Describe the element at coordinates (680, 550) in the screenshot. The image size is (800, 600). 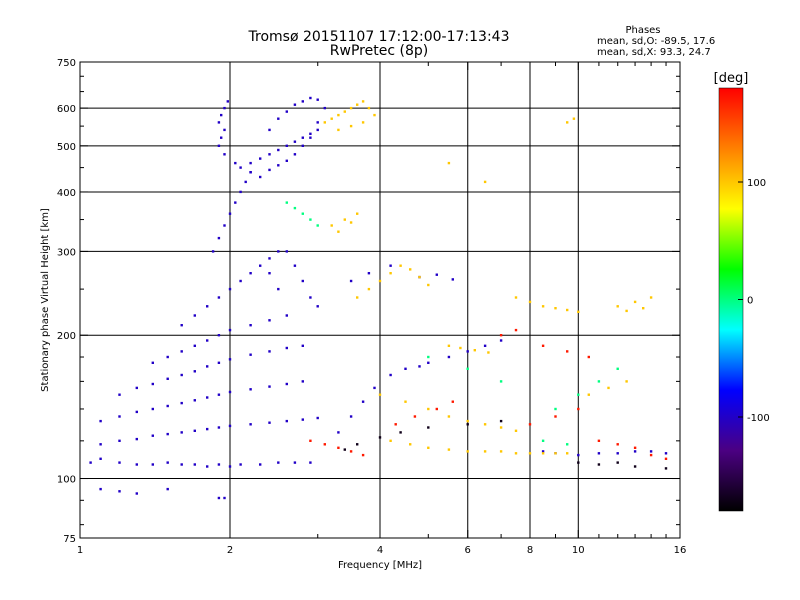
I see `x-tick-label: 16` at that location.